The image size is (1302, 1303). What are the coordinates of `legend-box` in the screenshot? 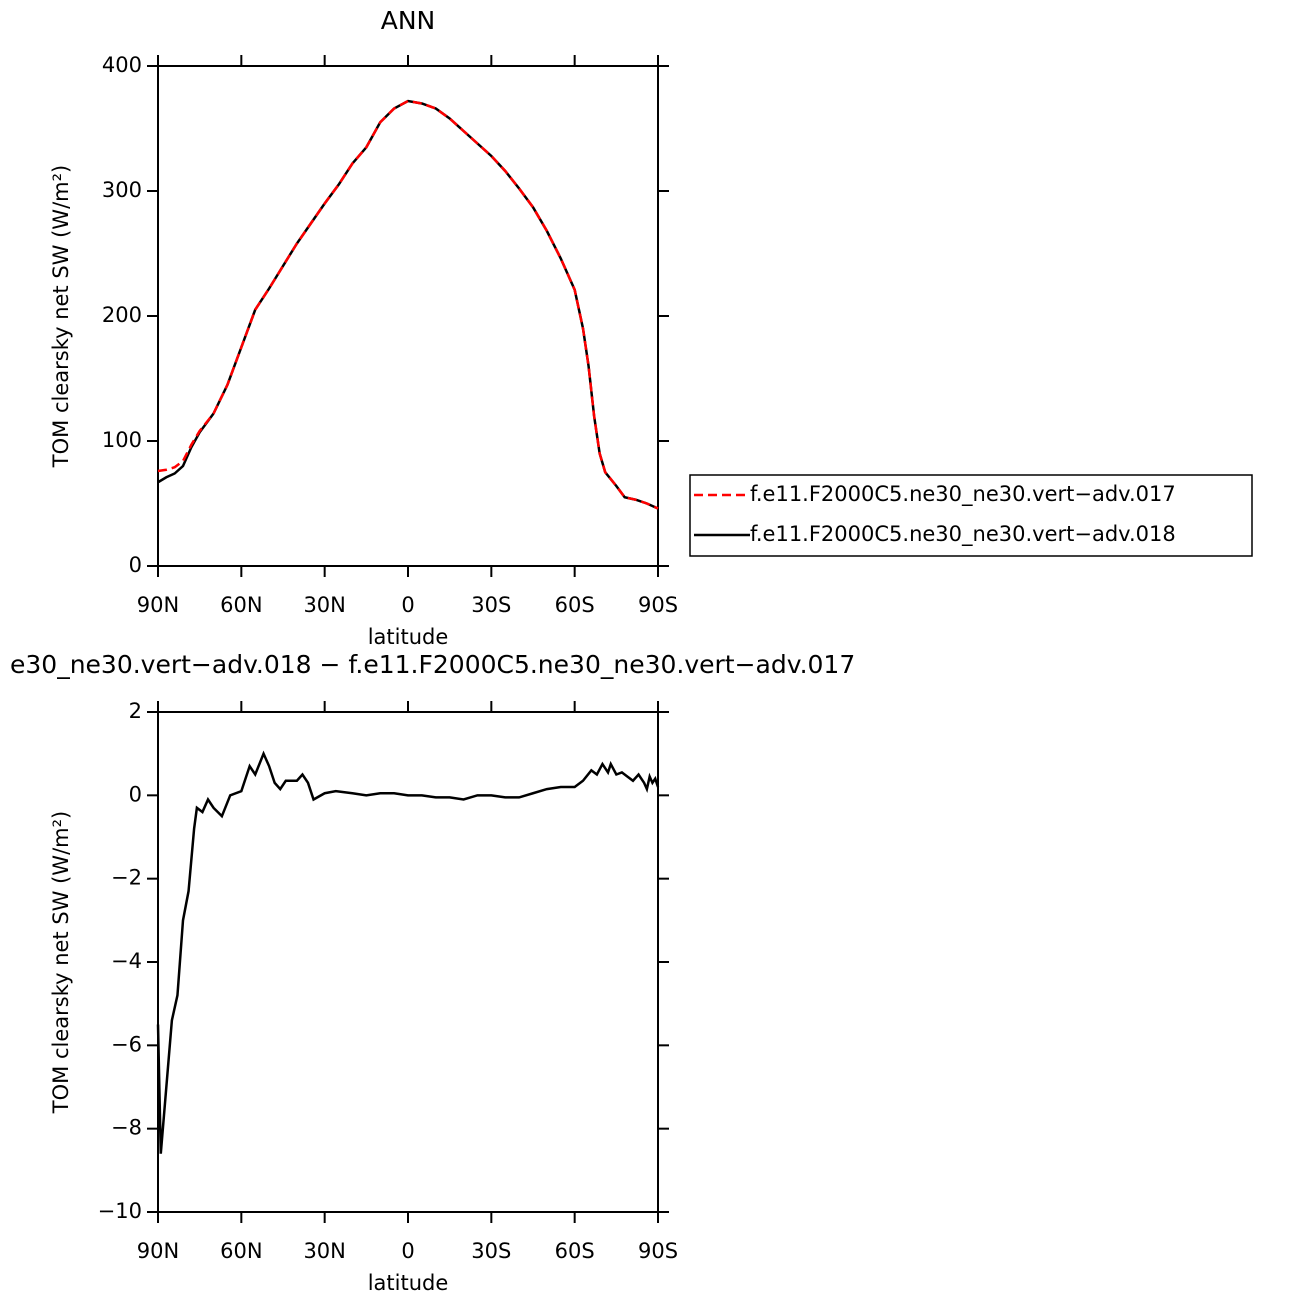 It's located at (971, 515).